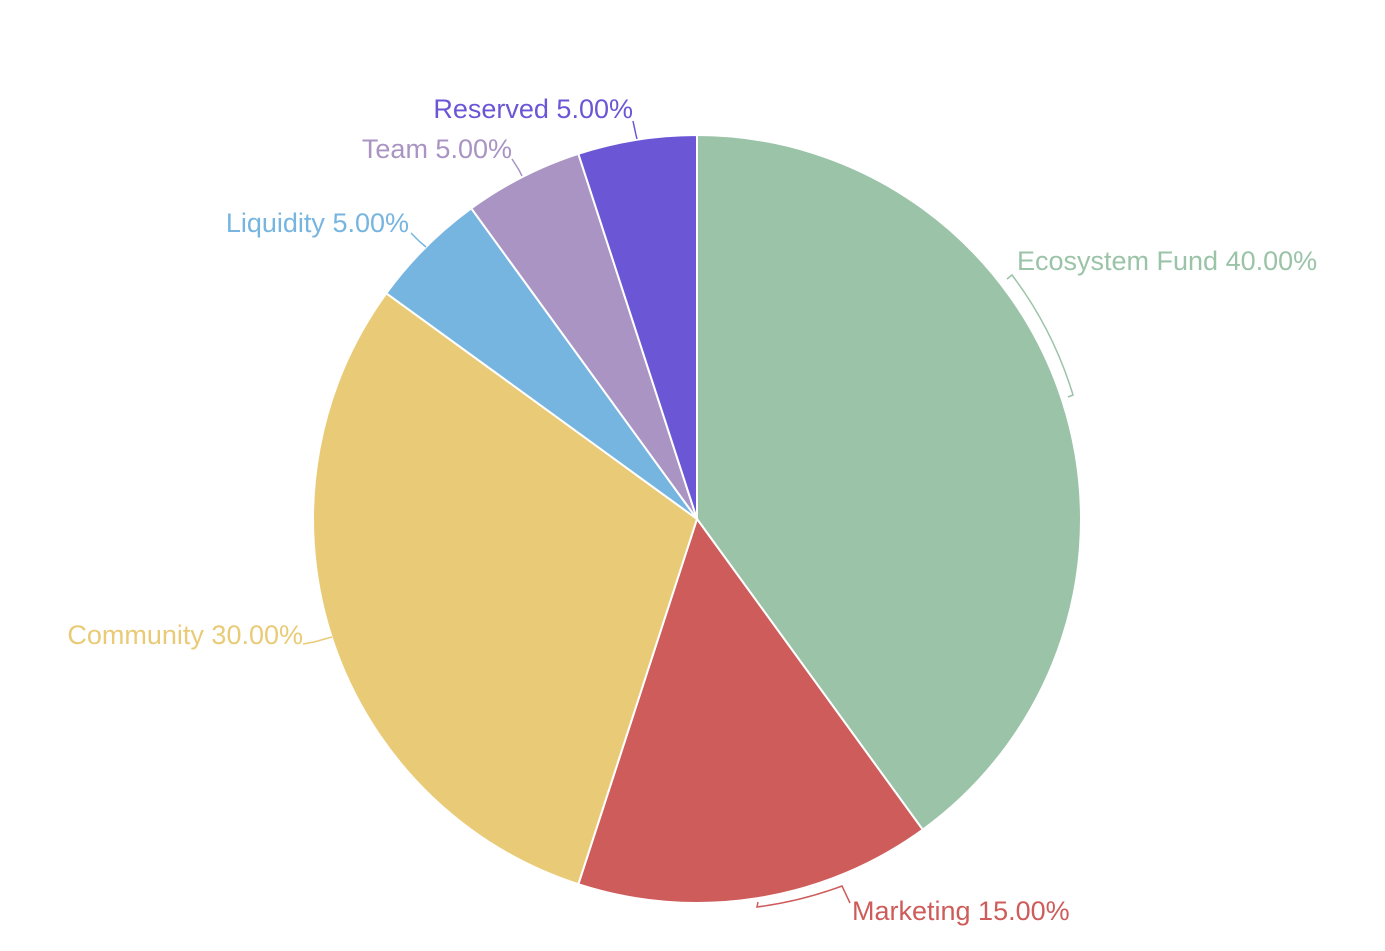  I want to click on pie-slice-marketing, so click(751, 710).